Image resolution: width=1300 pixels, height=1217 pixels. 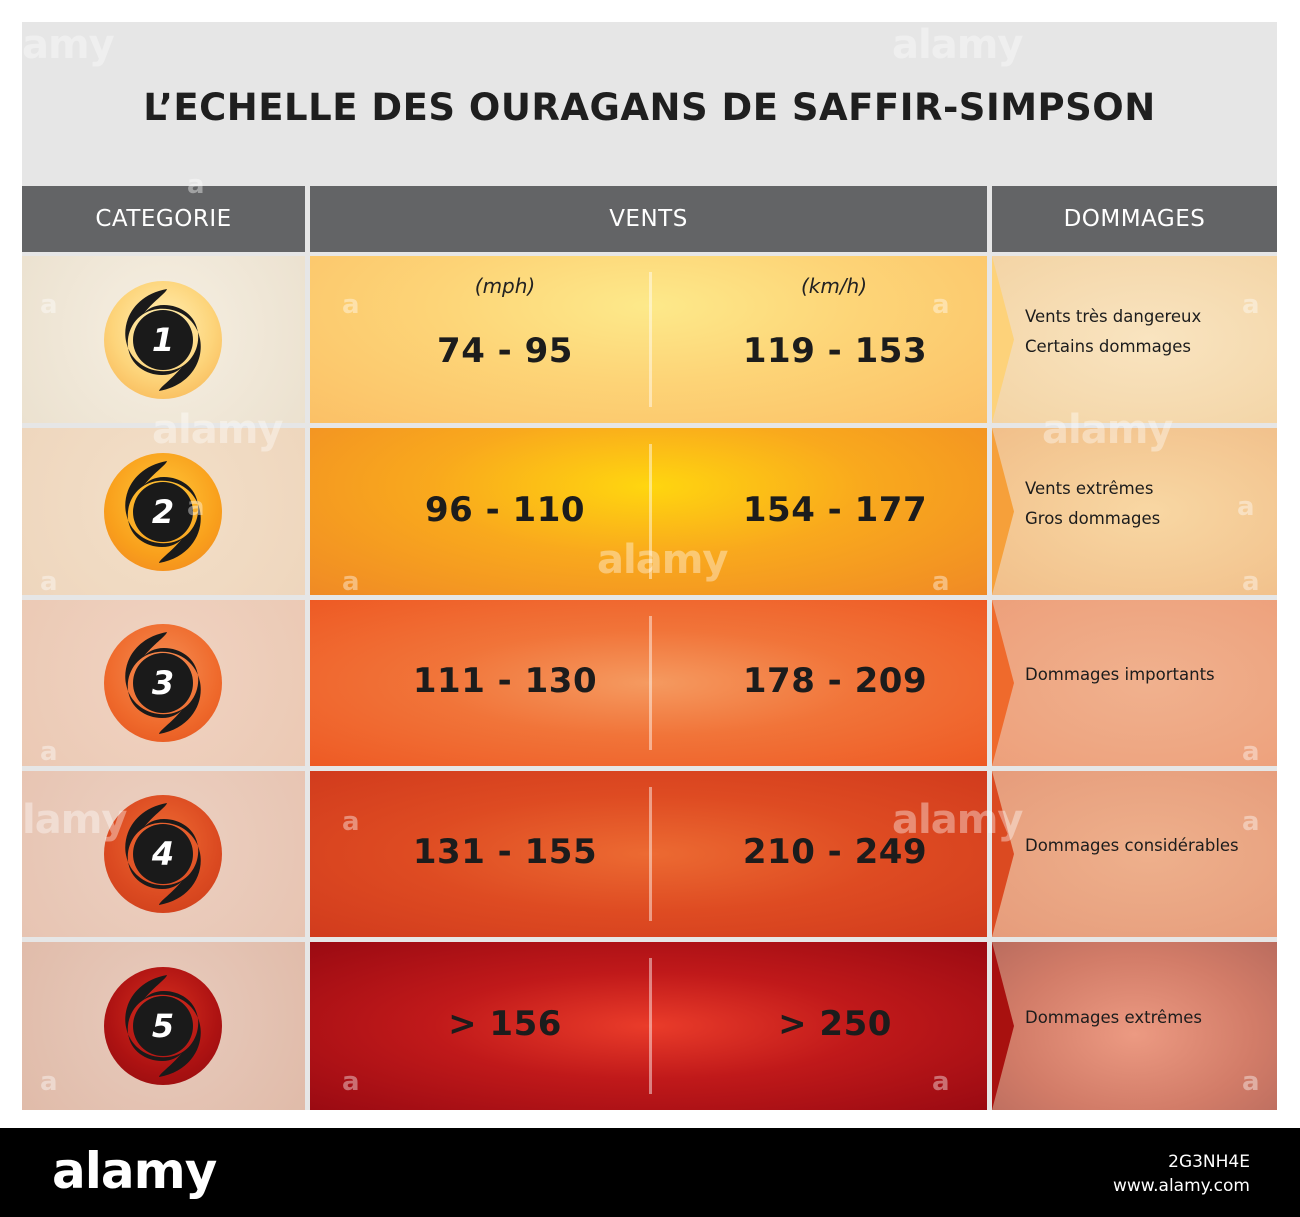 I want to click on damage-line: Dommages extrêmes, so click(x=1114, y=1017).